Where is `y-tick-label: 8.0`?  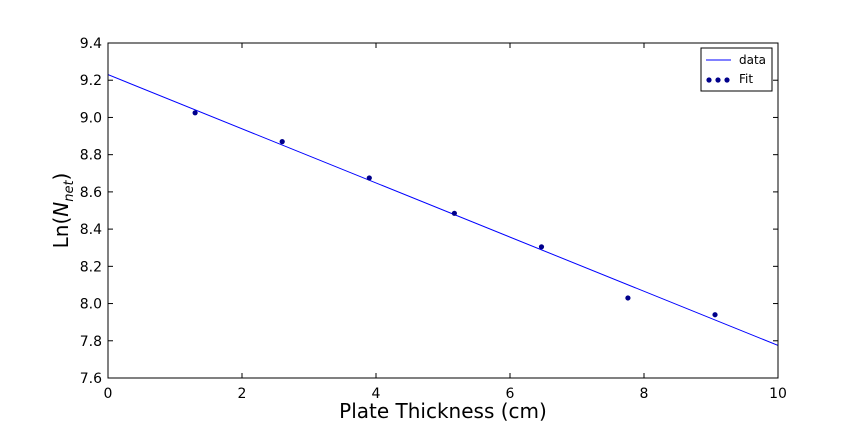 y-tick-label: 8.0 is located at coordinates (91, 305).